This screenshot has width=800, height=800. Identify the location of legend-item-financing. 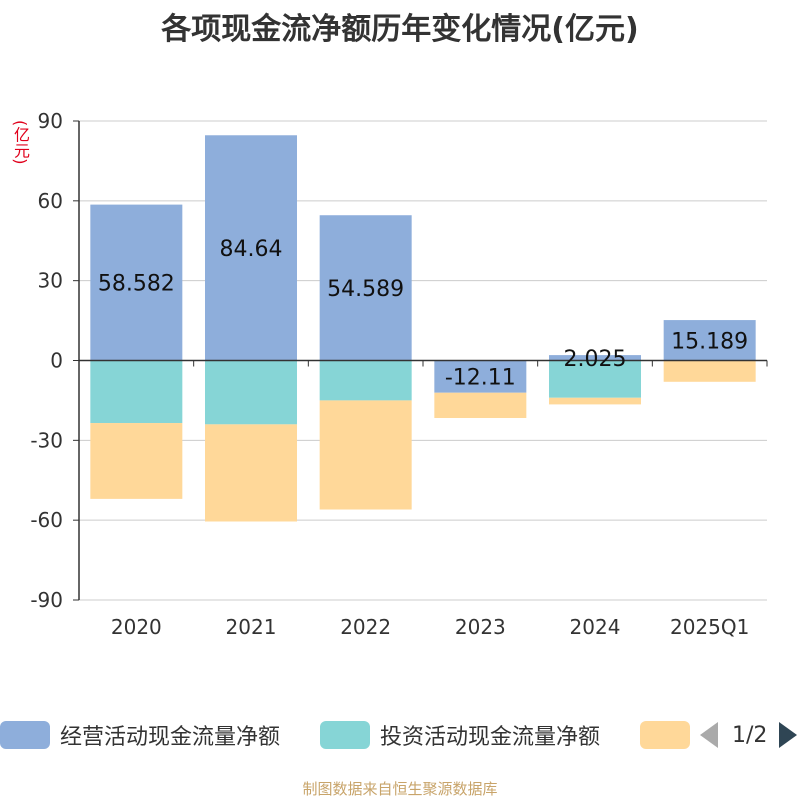
(665, 735).